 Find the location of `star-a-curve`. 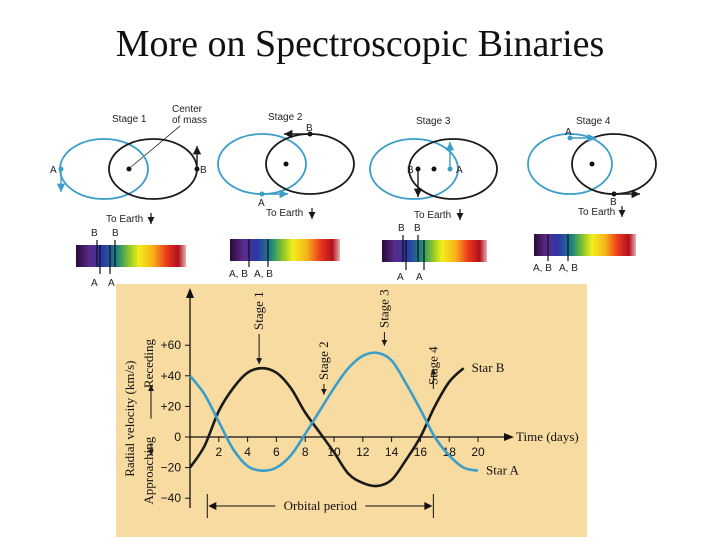

star-a-curve is located at coordinates (333, 412).